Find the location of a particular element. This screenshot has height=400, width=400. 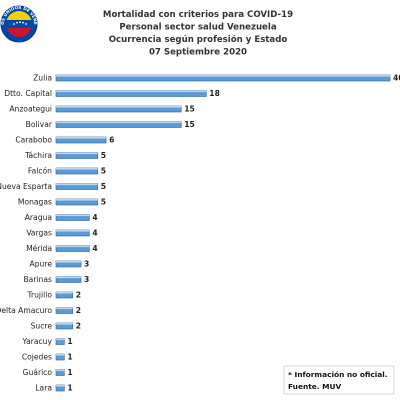

category-label: Falcón is located at coordinates (40, 171).